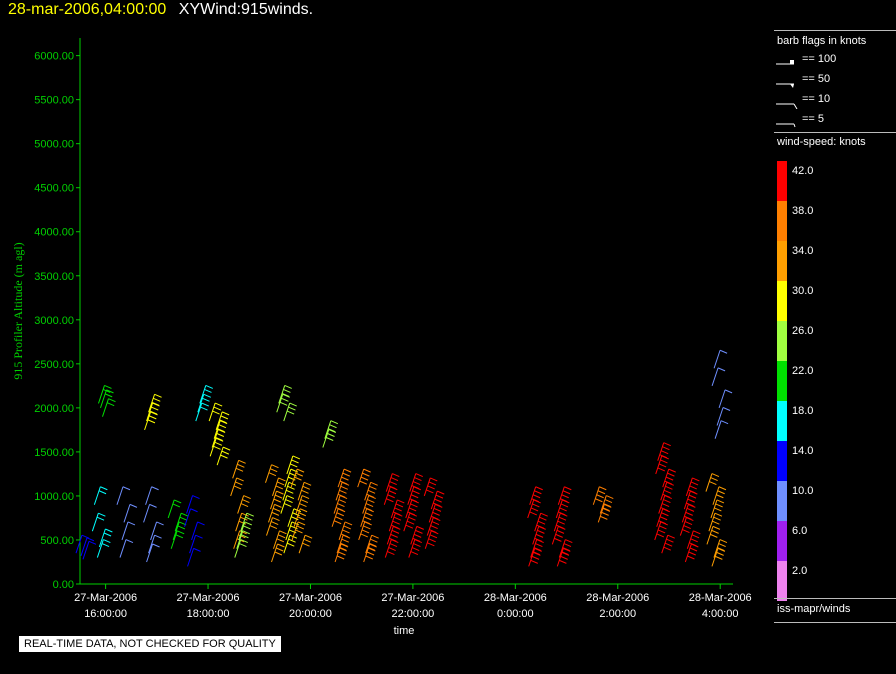 This screenshot has width=896, height=674. What do you see at coordinates (835, 132) in the screenshot?
I see `legend-divider` at bounding box center [835, 132].